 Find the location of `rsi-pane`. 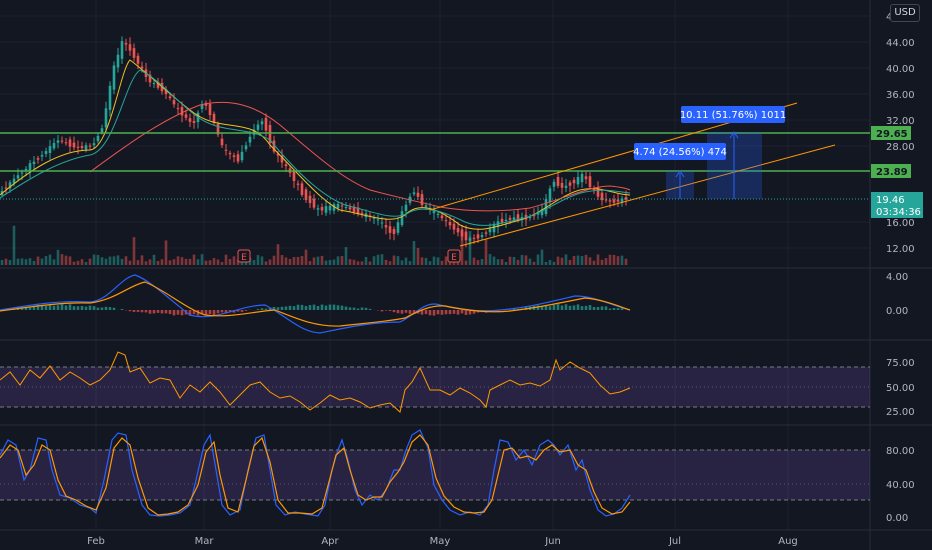

rsi-pane is located at coordinates (435, 382).